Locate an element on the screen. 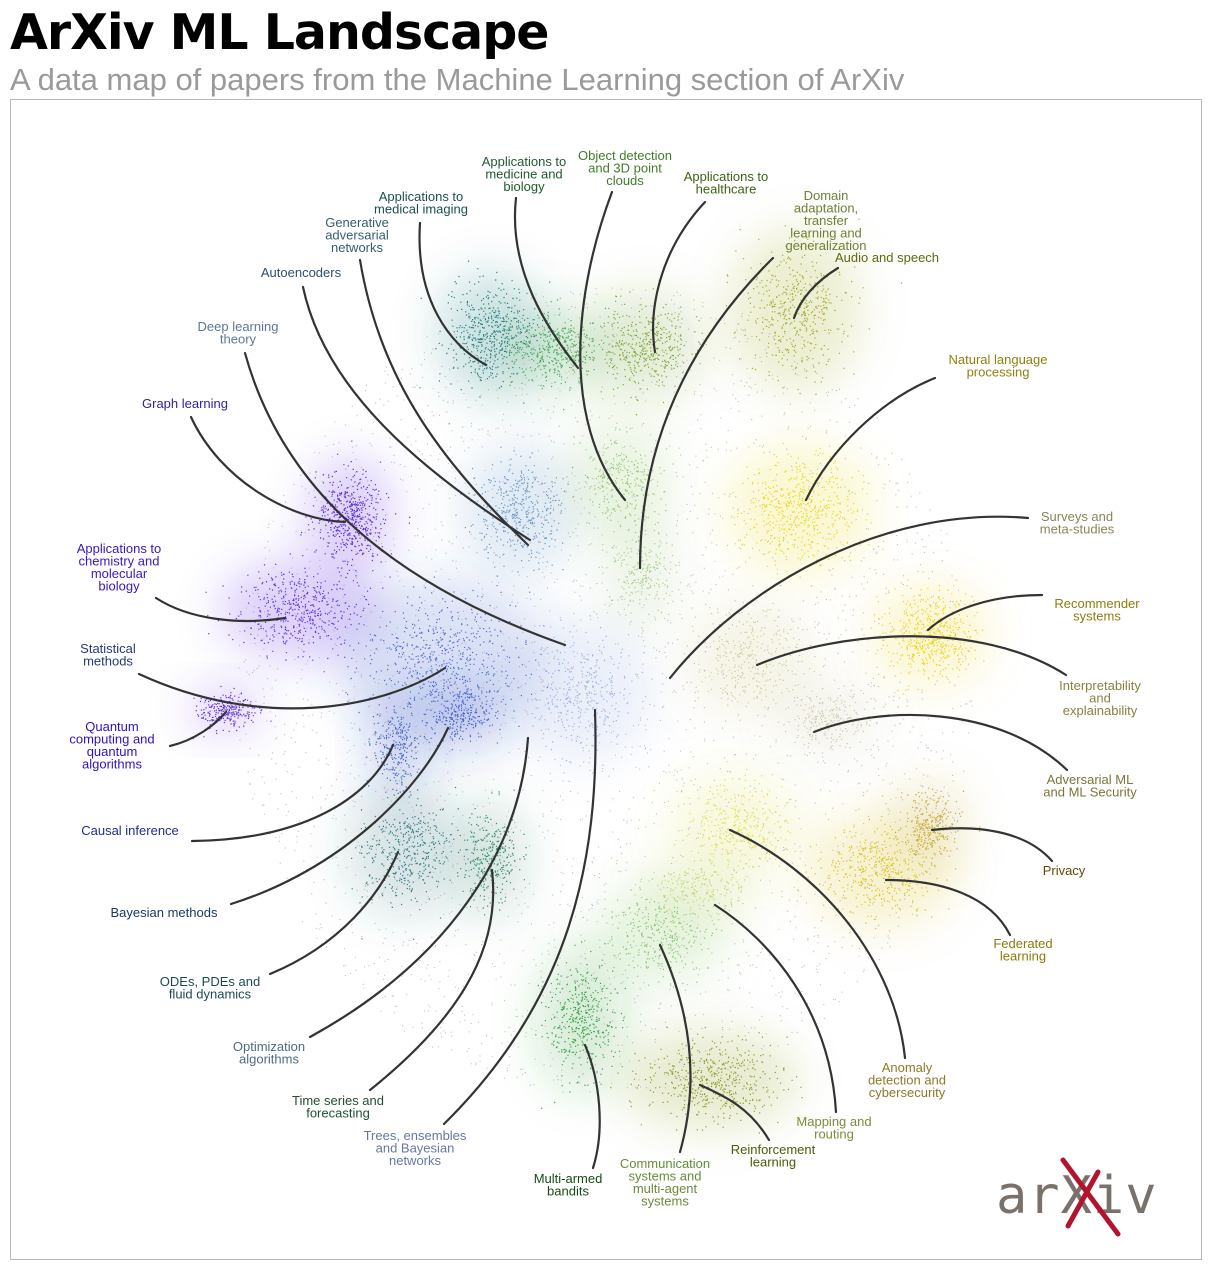 This screenshot has width=1211, height=1270. topic-label-optimization: Optimization algorithms is located at coordinates (269, 1053).